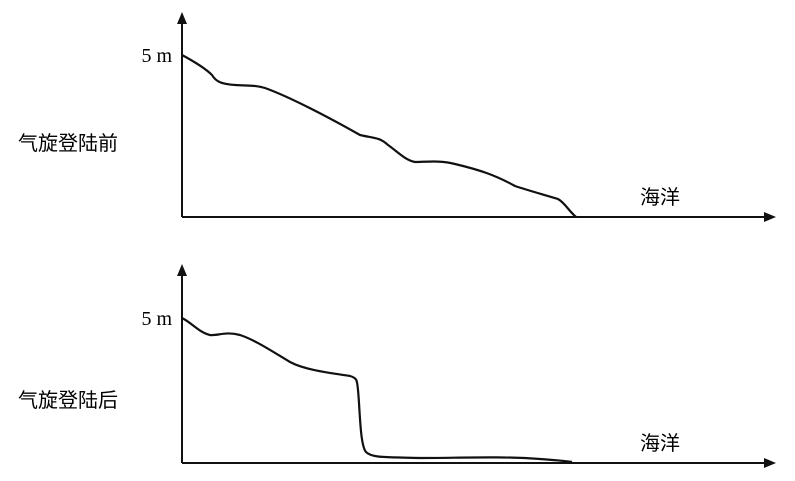  Describe the element at coordinates (68, 143) in the screenshot. I see `panel-title: 气旋登陆前` at that location.